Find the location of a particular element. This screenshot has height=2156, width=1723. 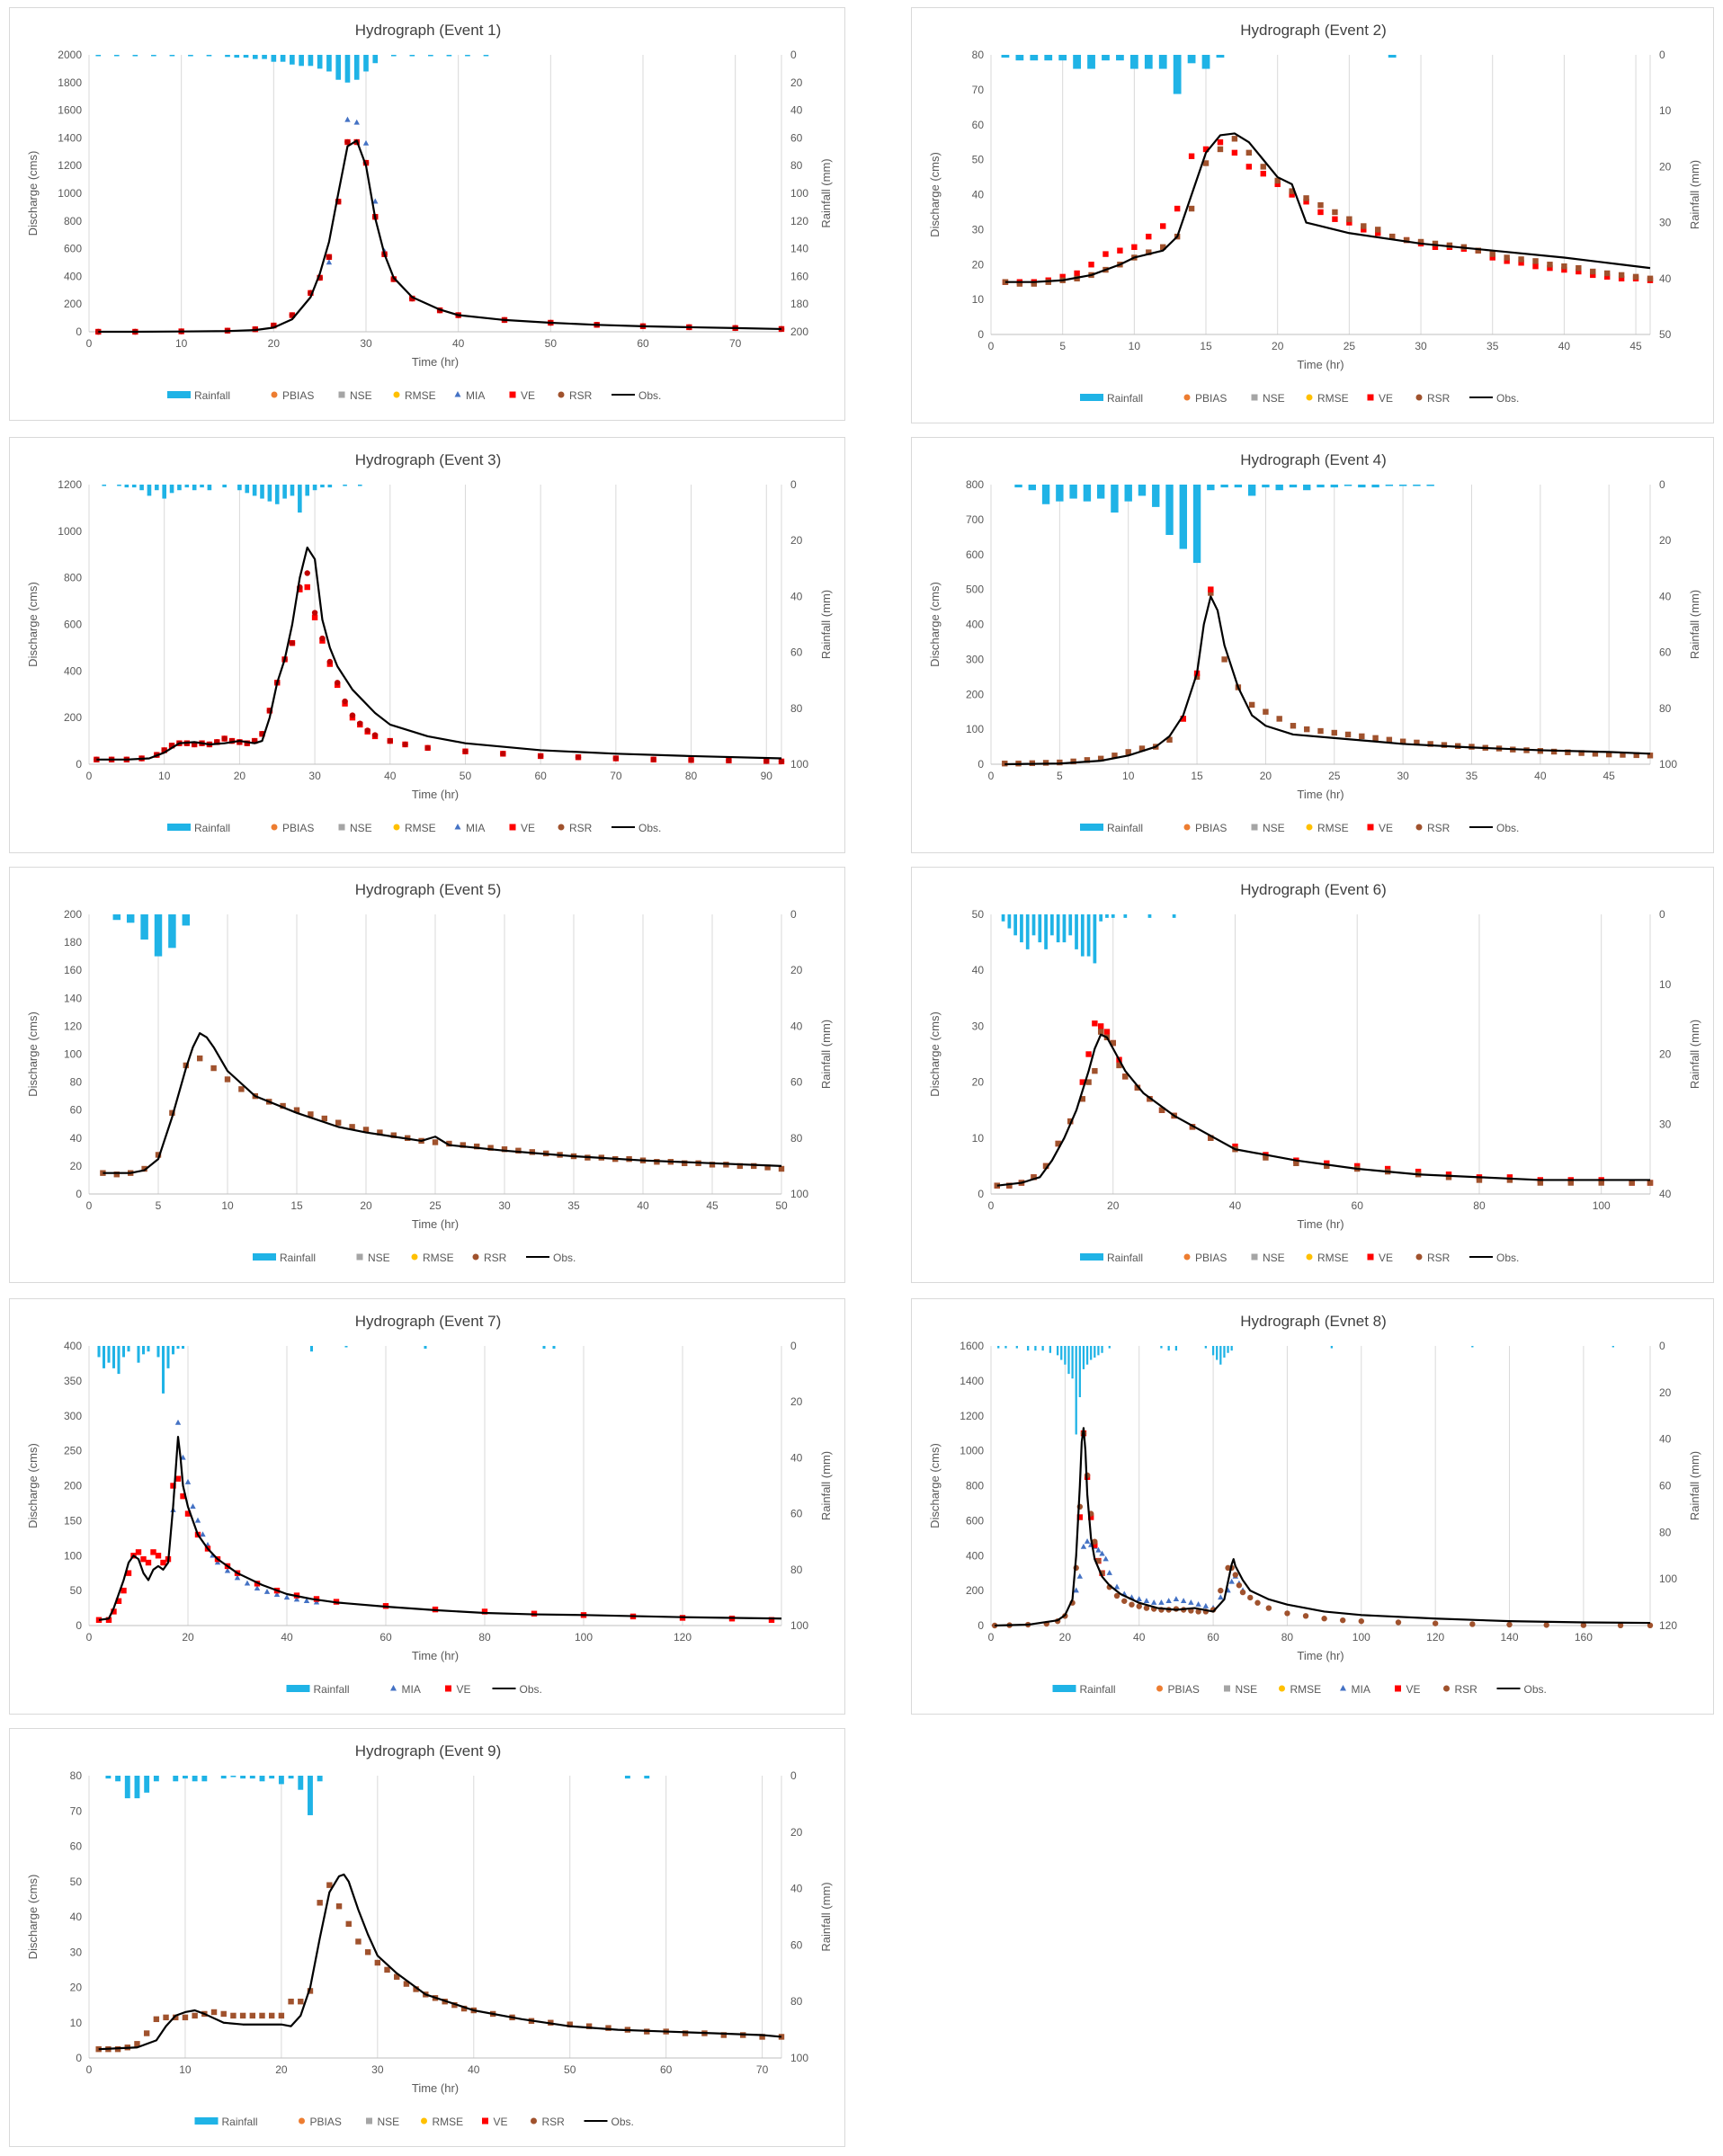

legend-label: VE is located at coordinates (464, 1689).